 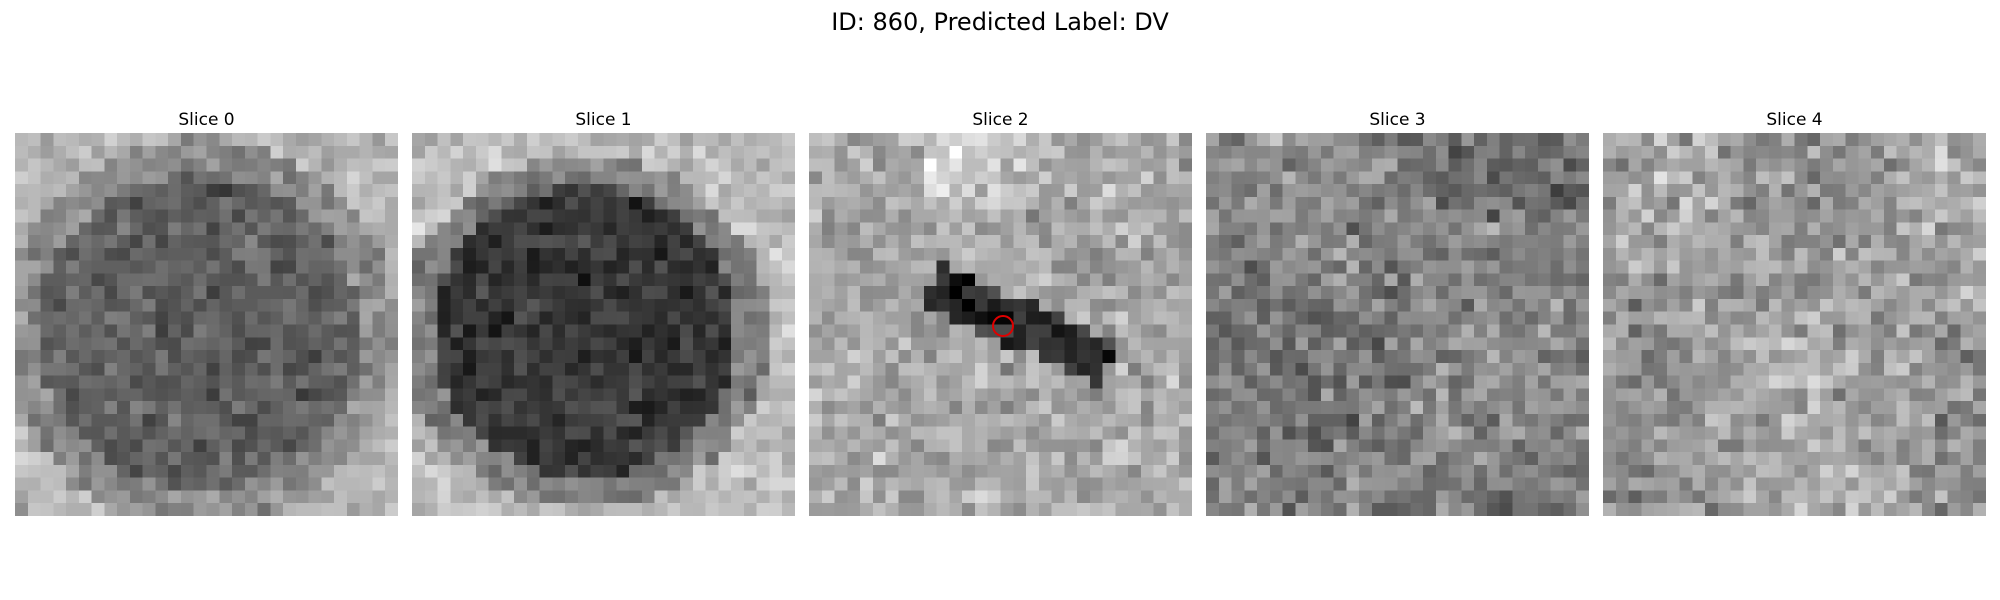 I want to click on slice-panel-1: Slice 1, so click(x=603, y=312).